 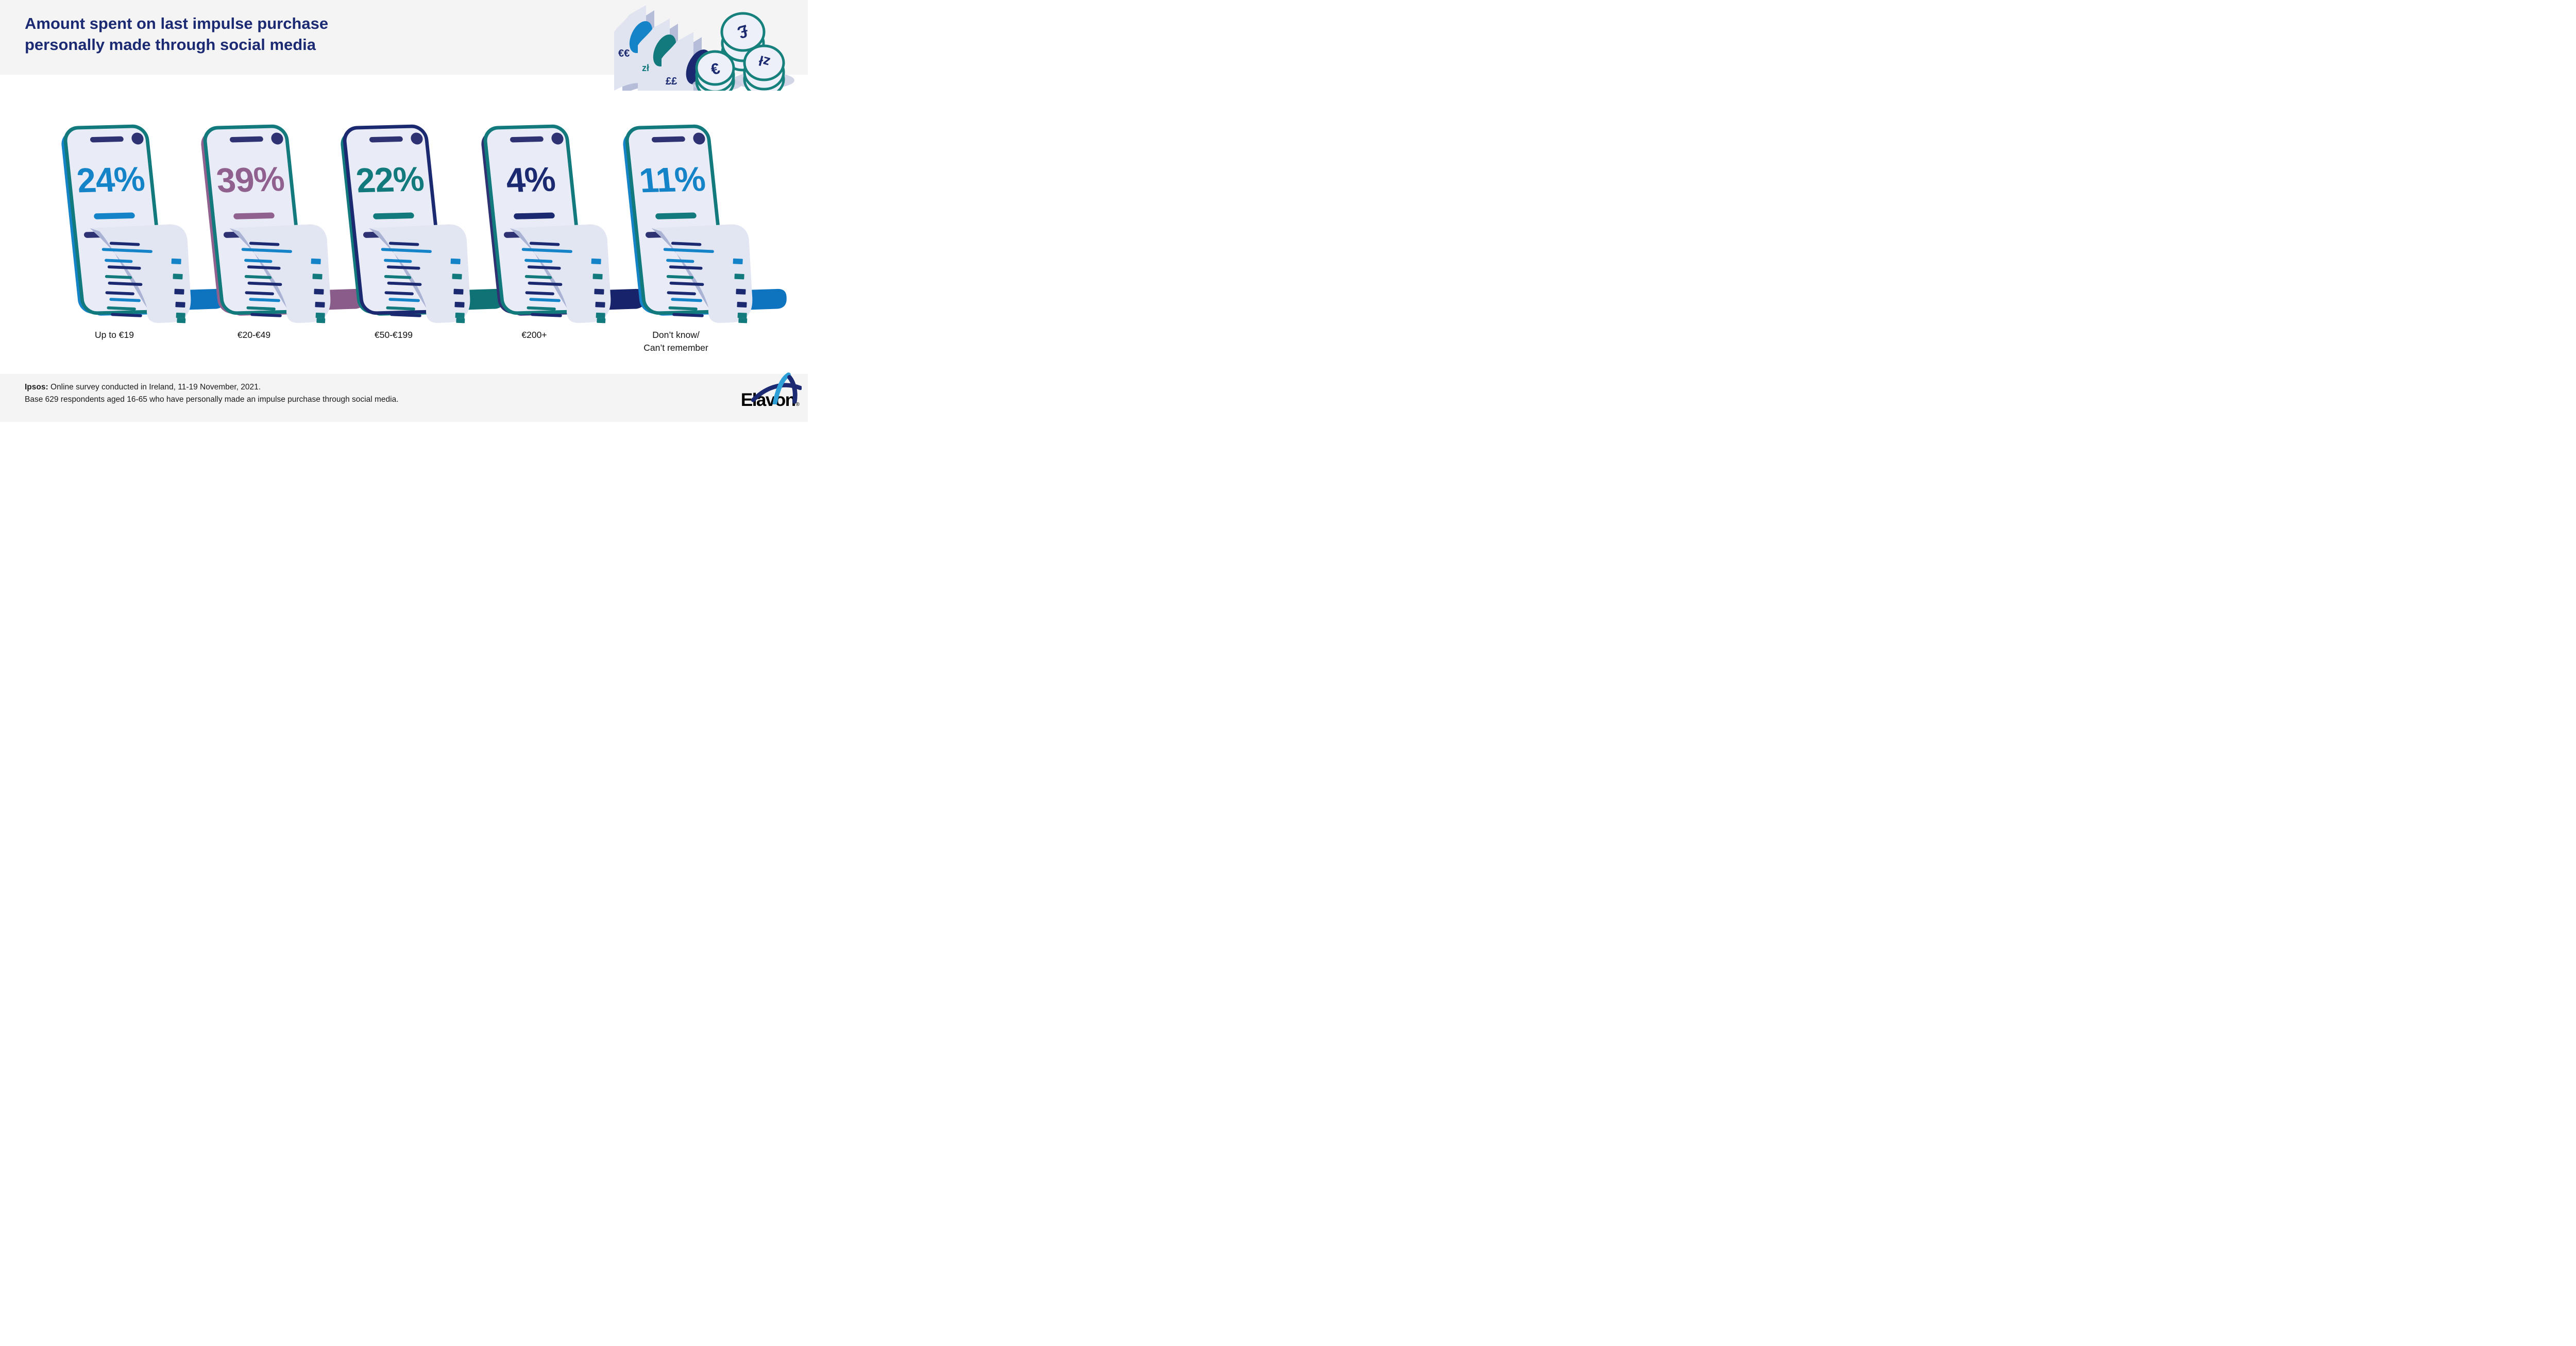 What do you see at coordinates (111, 180) in the screenshot?
I see `percentage-value: 24%` at bounding box center [111, 180].